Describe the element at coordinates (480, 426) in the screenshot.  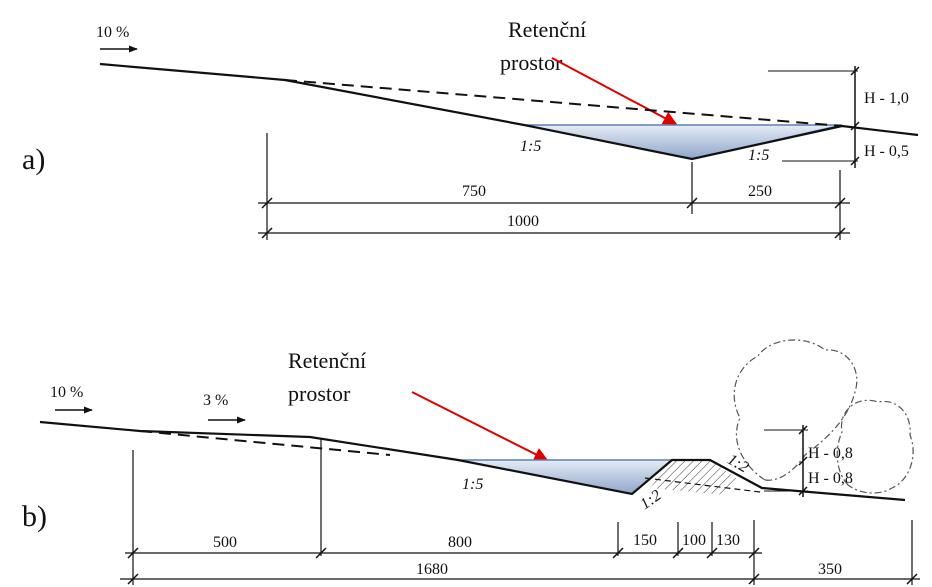
I see `panel-b-callout-arrow` at that location.